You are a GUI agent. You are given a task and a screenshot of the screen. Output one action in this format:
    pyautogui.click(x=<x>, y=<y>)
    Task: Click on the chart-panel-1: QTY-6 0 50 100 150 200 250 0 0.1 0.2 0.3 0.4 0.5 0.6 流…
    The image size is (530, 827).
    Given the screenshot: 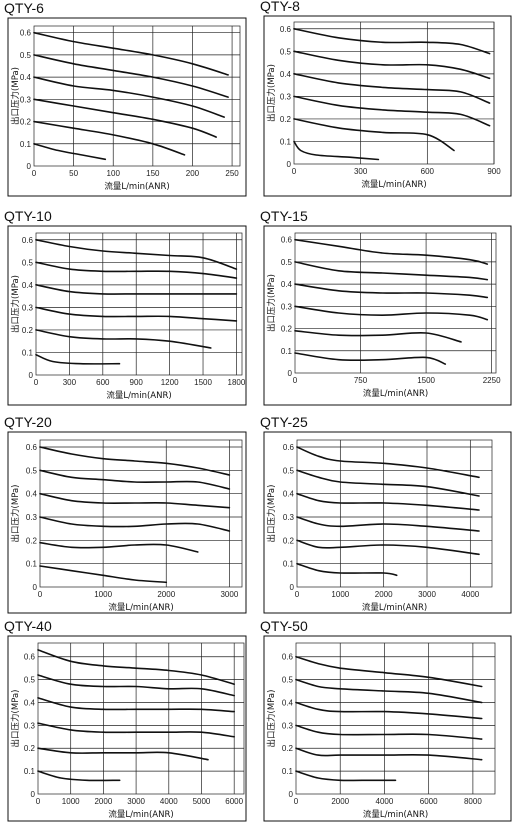 What is the action you would take?
    pyautogui.click(x=125, y=98)
    